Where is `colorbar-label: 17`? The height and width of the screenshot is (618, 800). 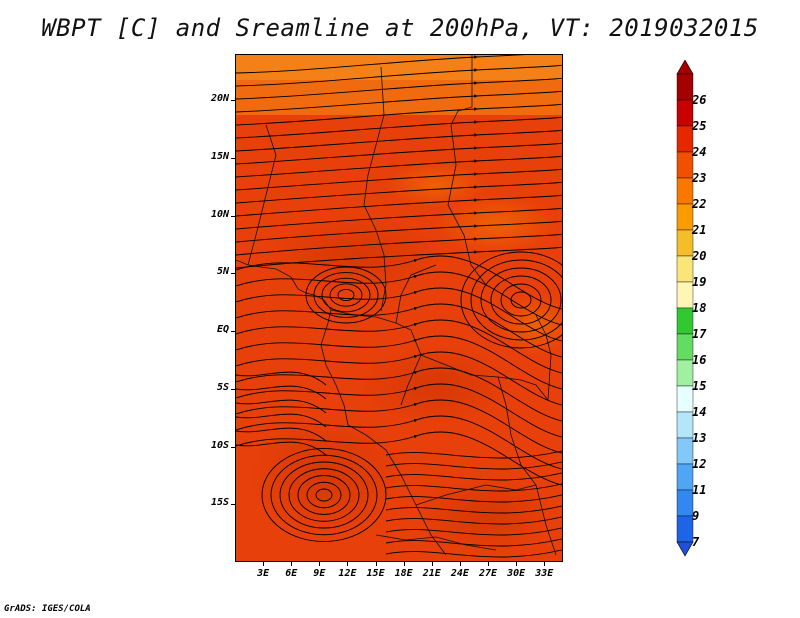 colorbar-label: 17 is located at coordinates (699, 334).